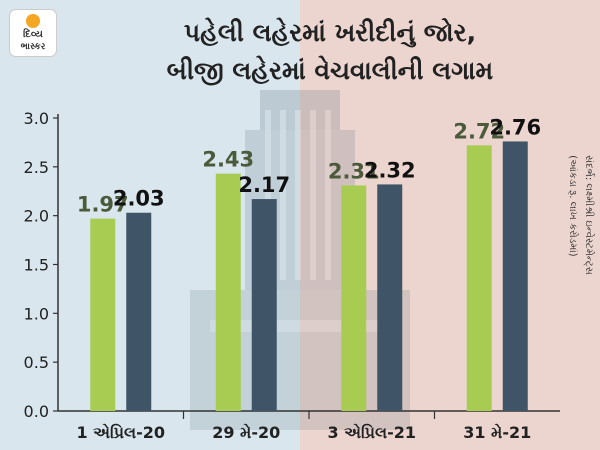 The height and width of the screenshot is (450, 600). What do you see at coordinates (588, 215) in the screenshot?
I see `source-line1: સંદર્ભ: લક્ષ્મીશ્રી ઇન્વેસ્ટમેન્ટ્સ` at bounding box center [588, 215].